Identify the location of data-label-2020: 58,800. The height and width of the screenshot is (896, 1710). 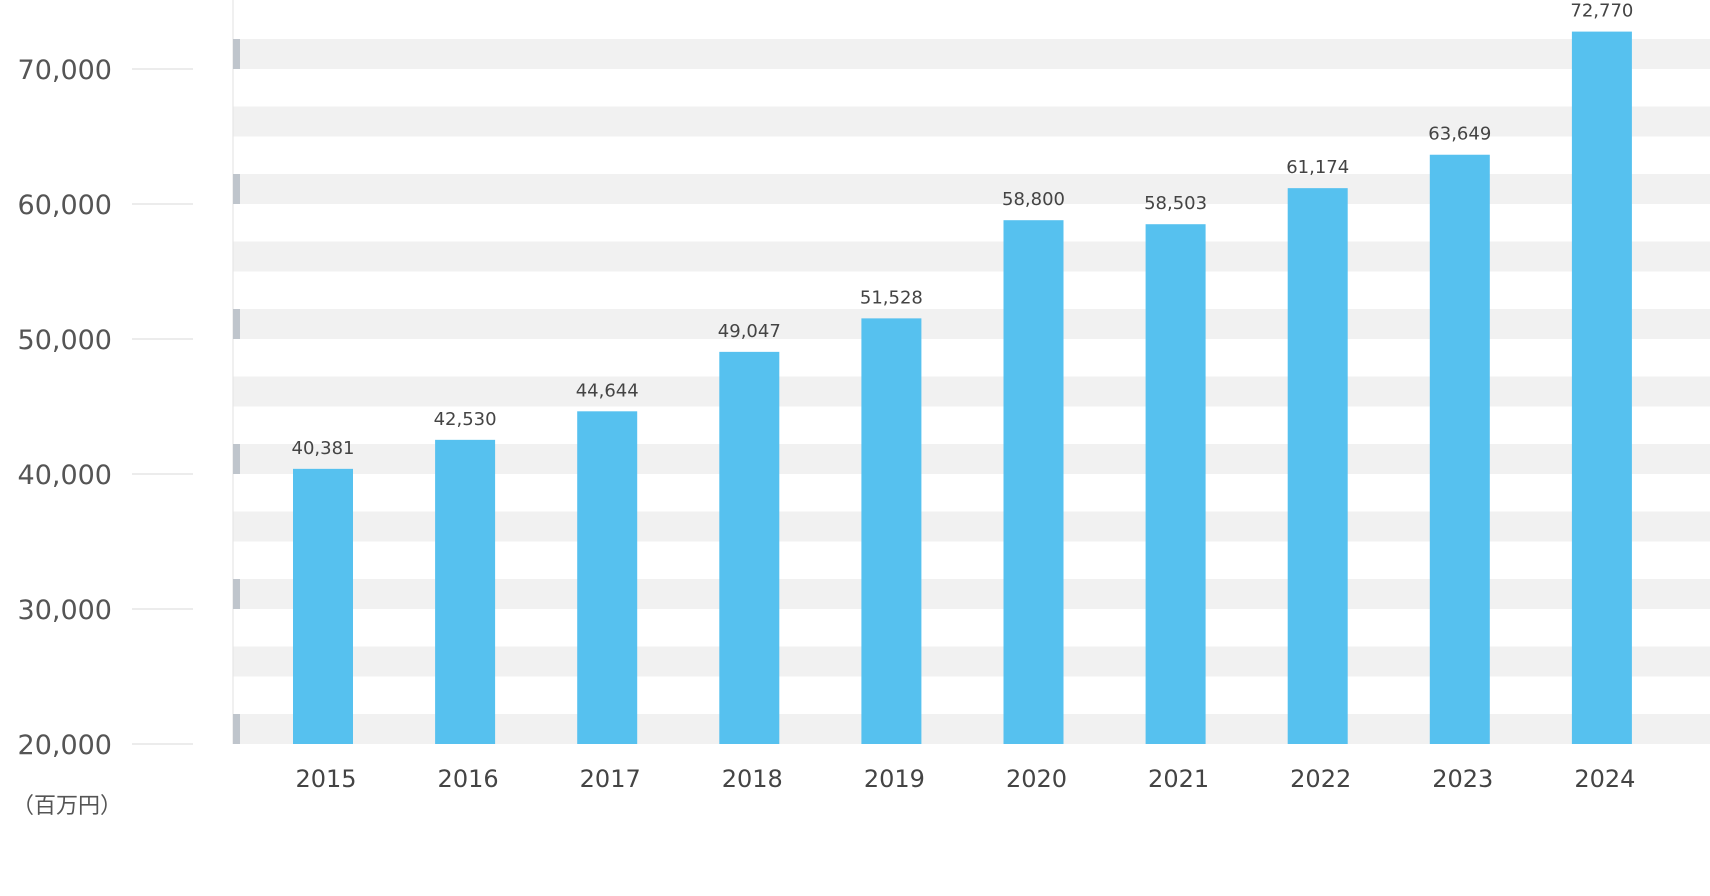
(1033, 199).